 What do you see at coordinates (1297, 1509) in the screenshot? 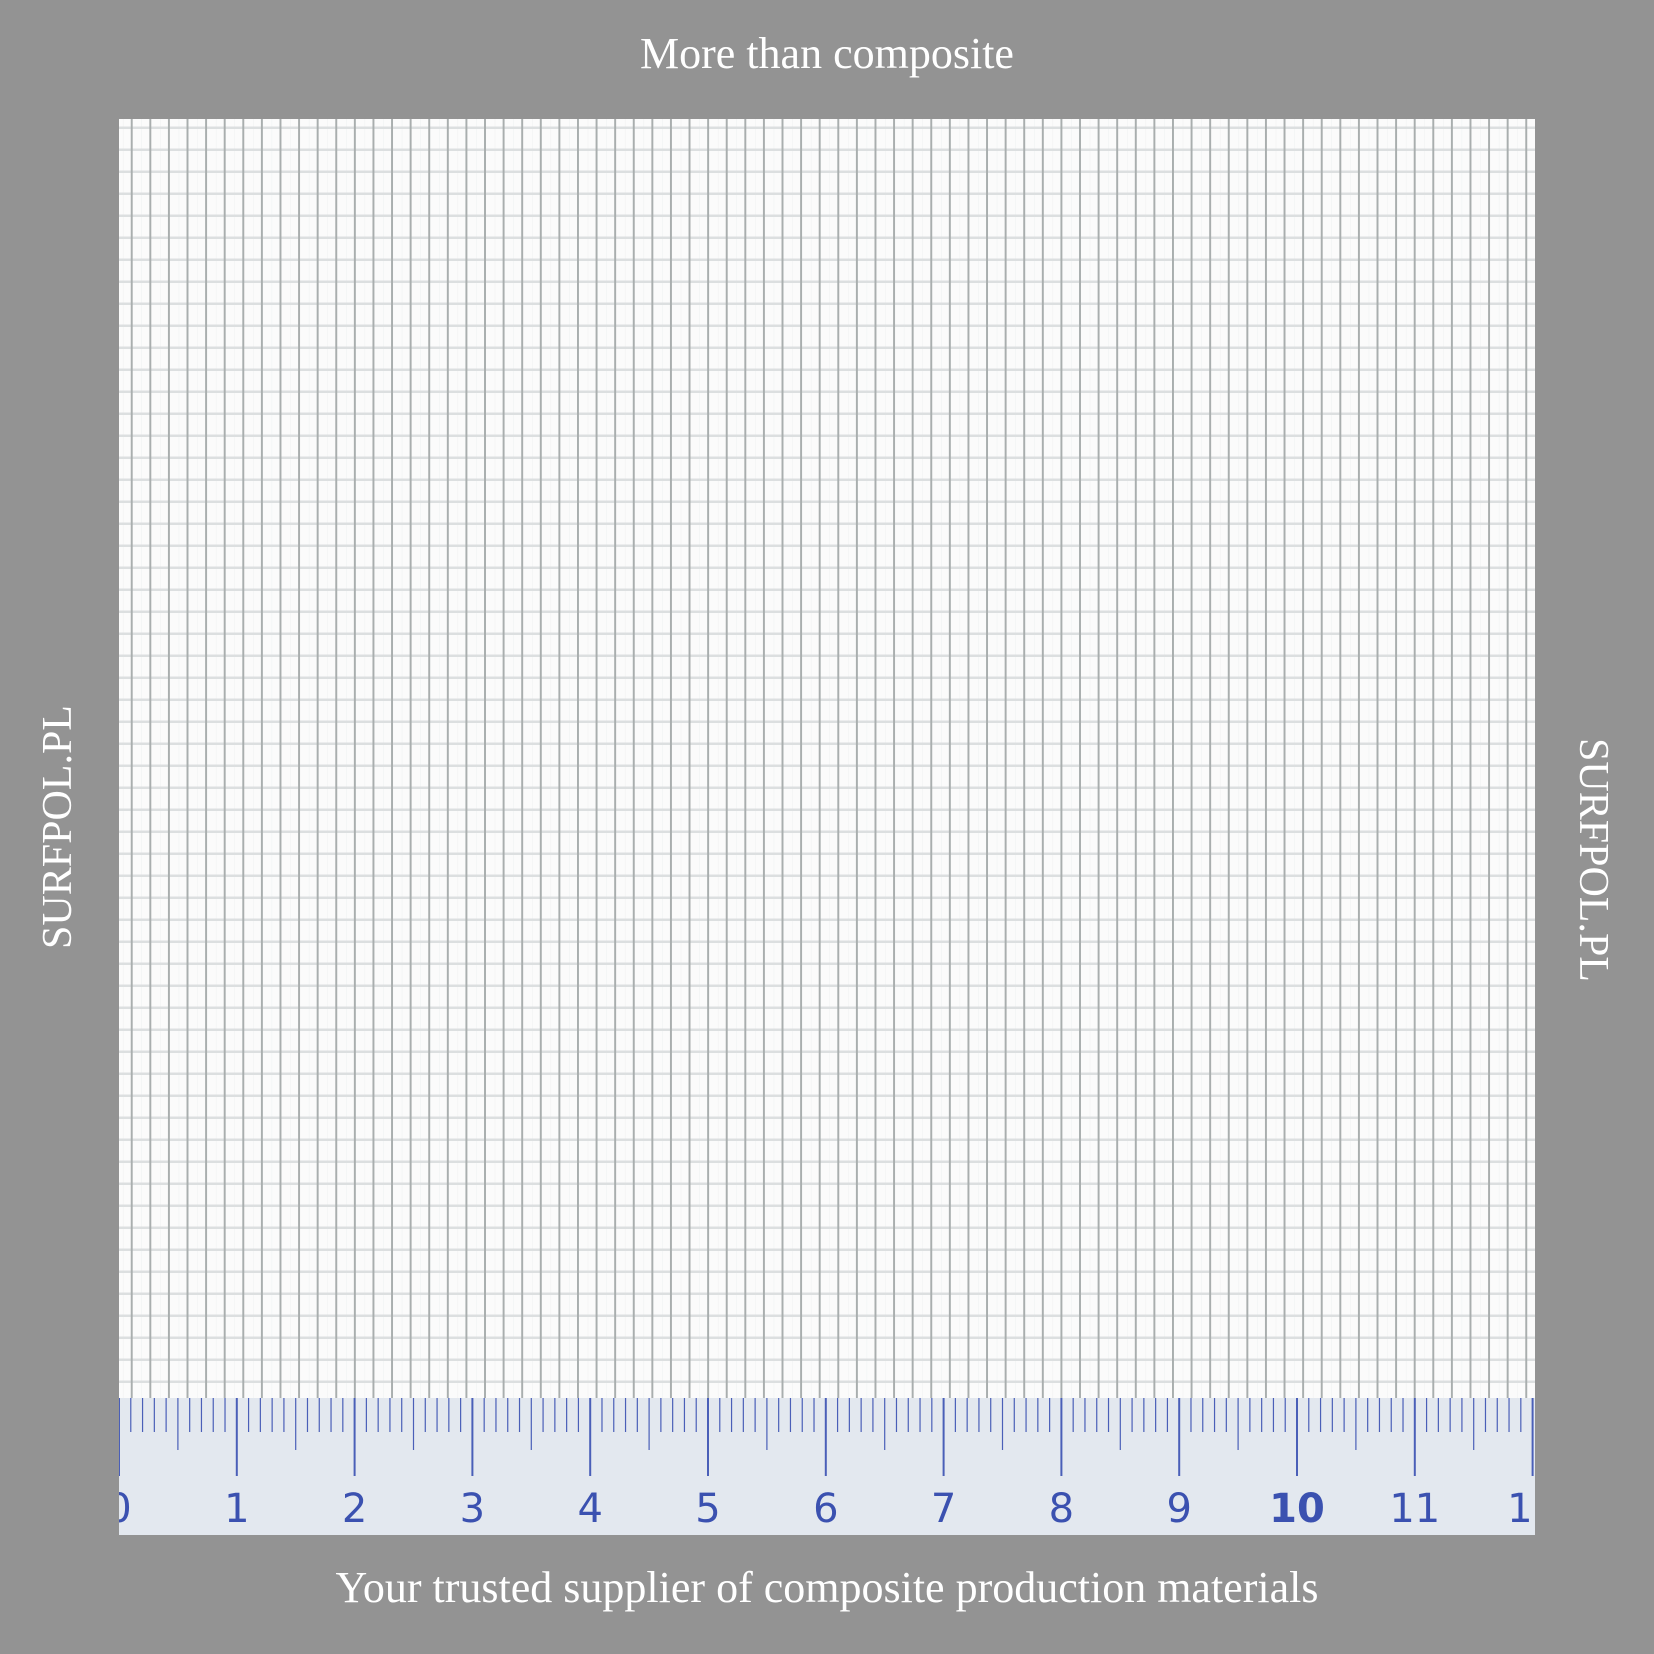
I see `ruler-label: 10` at bounding box center [1297, 1509].